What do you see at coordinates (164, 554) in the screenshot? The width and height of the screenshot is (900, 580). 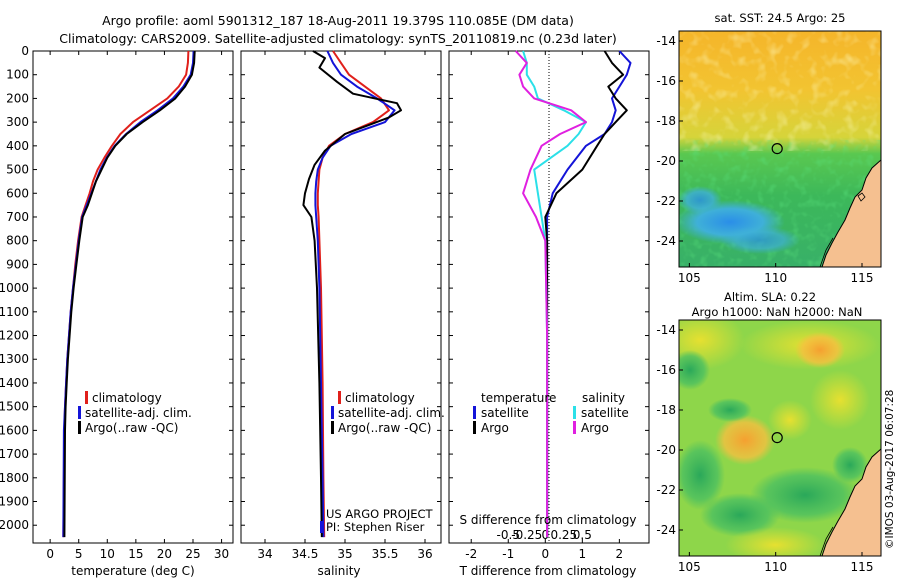 I see `x-tick-label: 20` at bounding box center [164, 554].